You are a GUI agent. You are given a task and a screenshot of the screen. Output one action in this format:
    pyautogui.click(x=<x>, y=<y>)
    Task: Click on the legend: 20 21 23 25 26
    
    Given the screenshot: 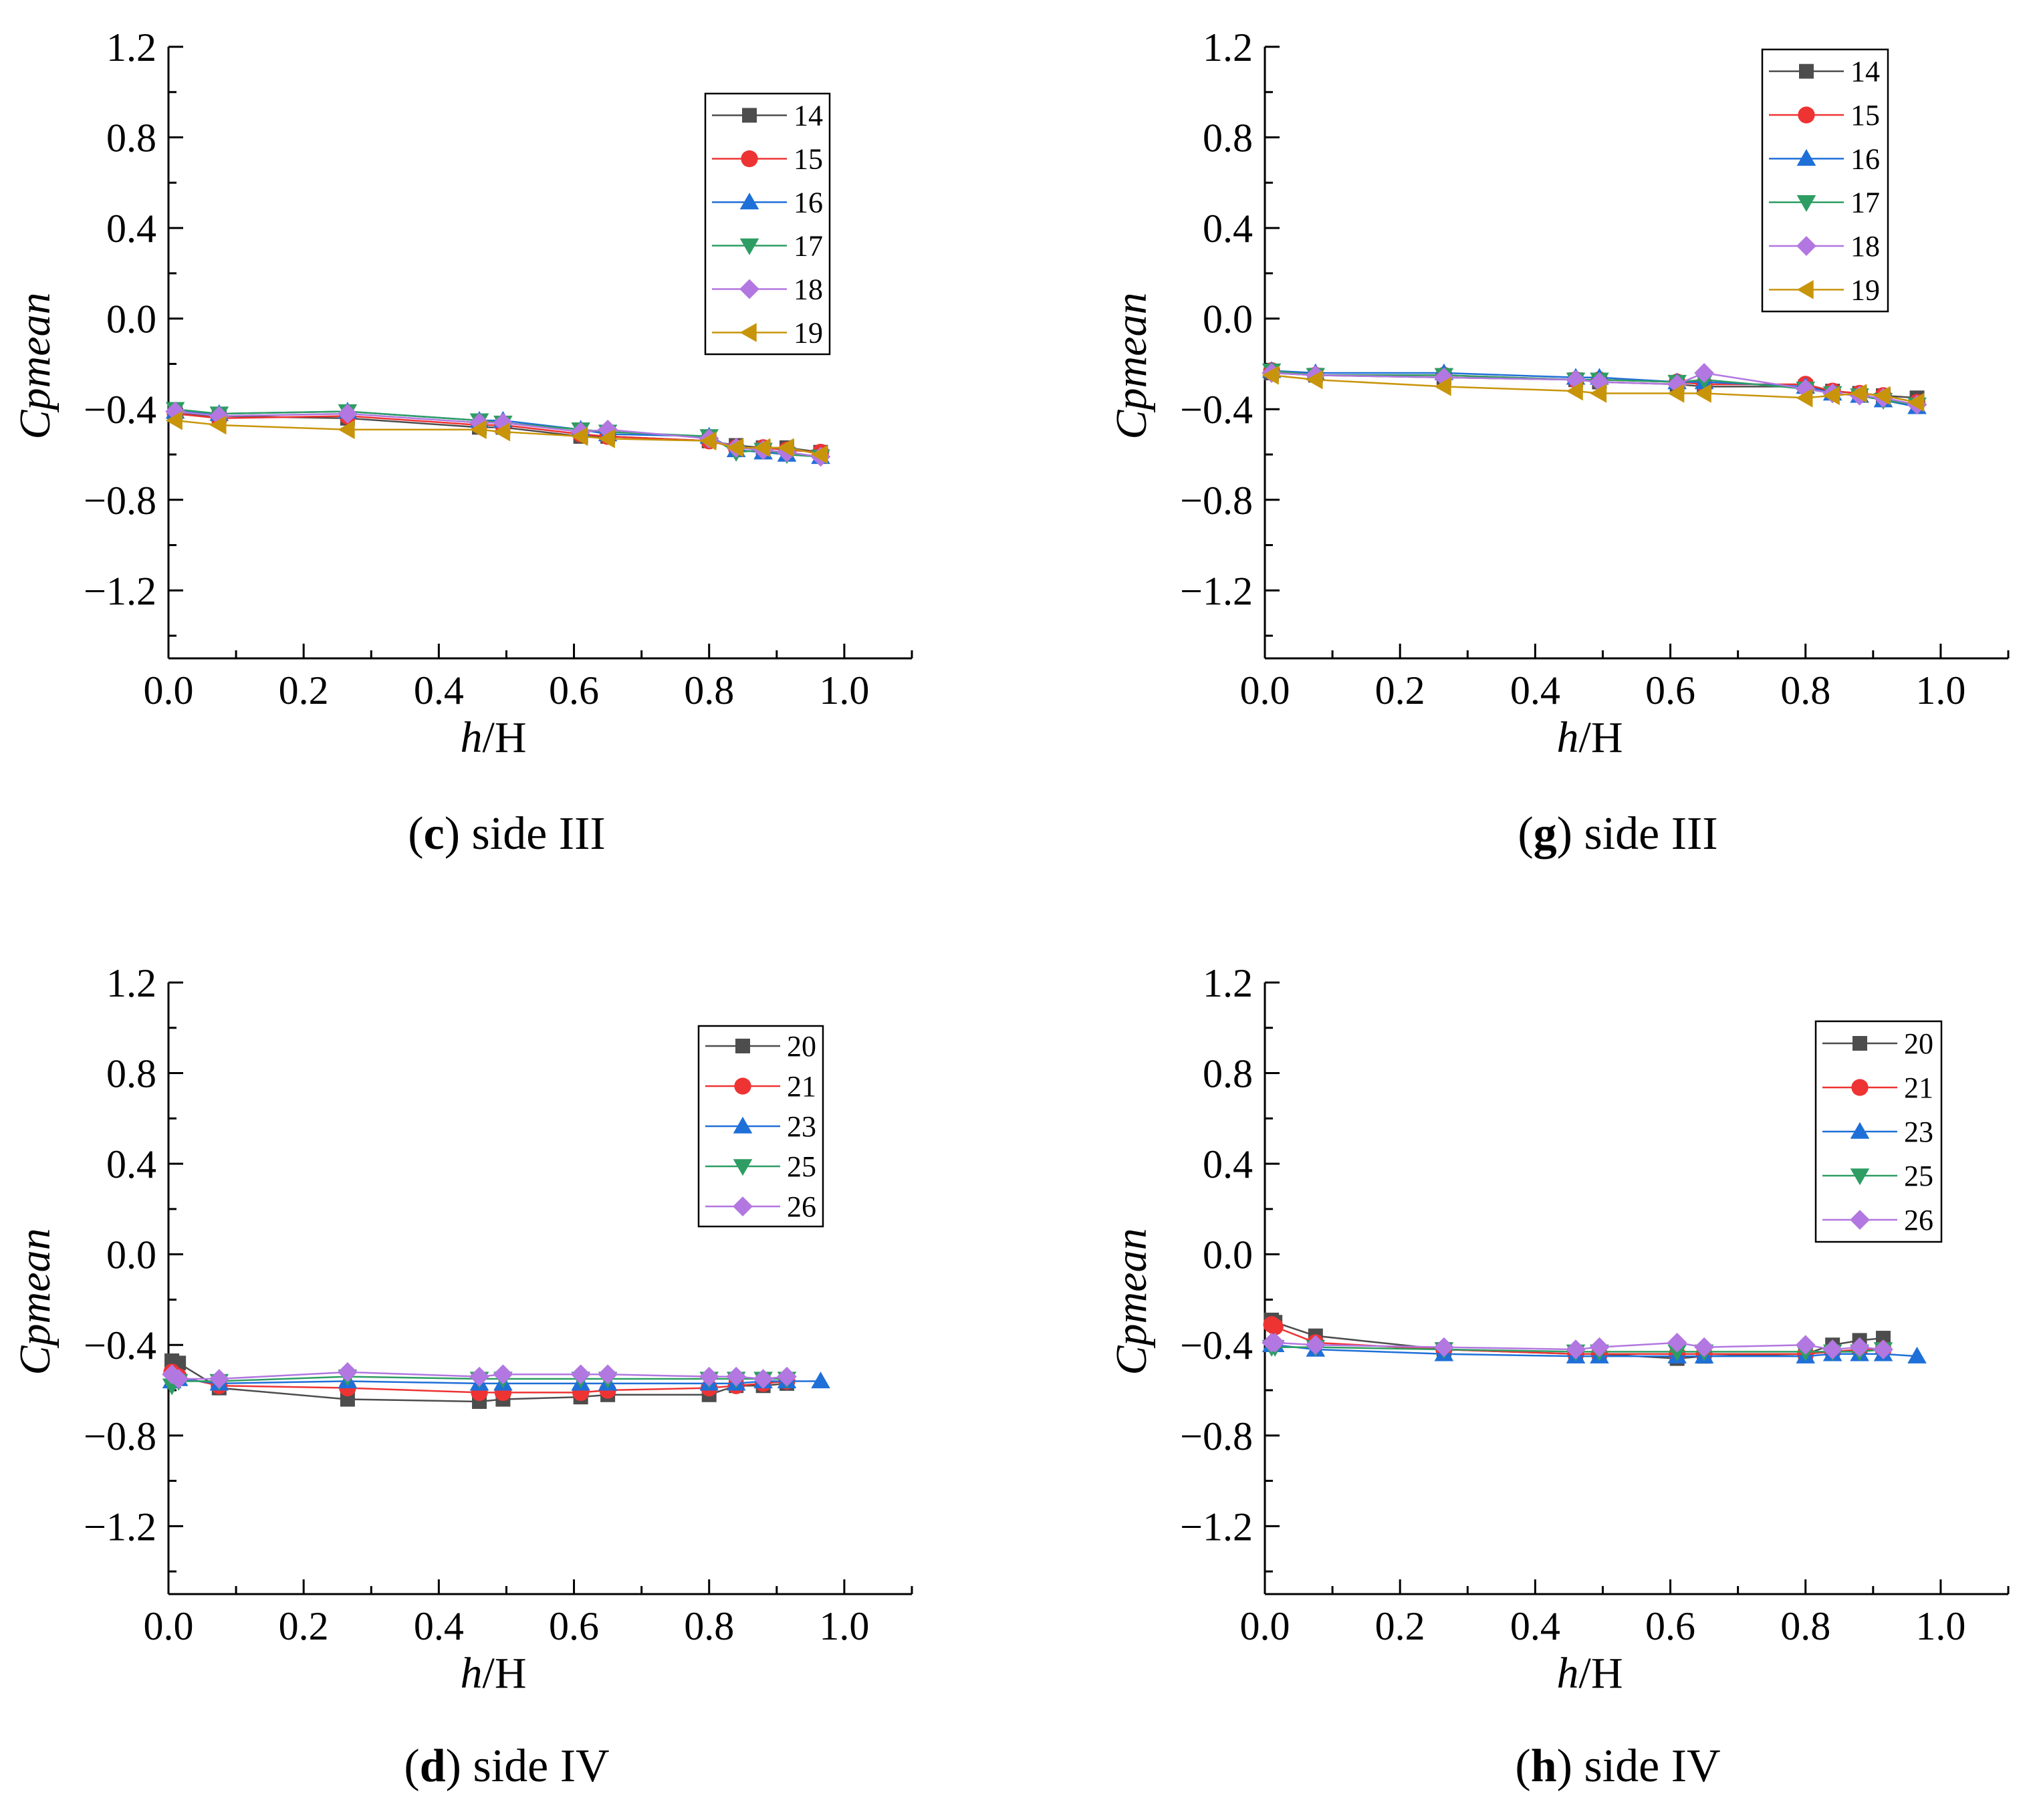 What is the action you would take?
    pyautogui.click(x=760, y=1127)
    